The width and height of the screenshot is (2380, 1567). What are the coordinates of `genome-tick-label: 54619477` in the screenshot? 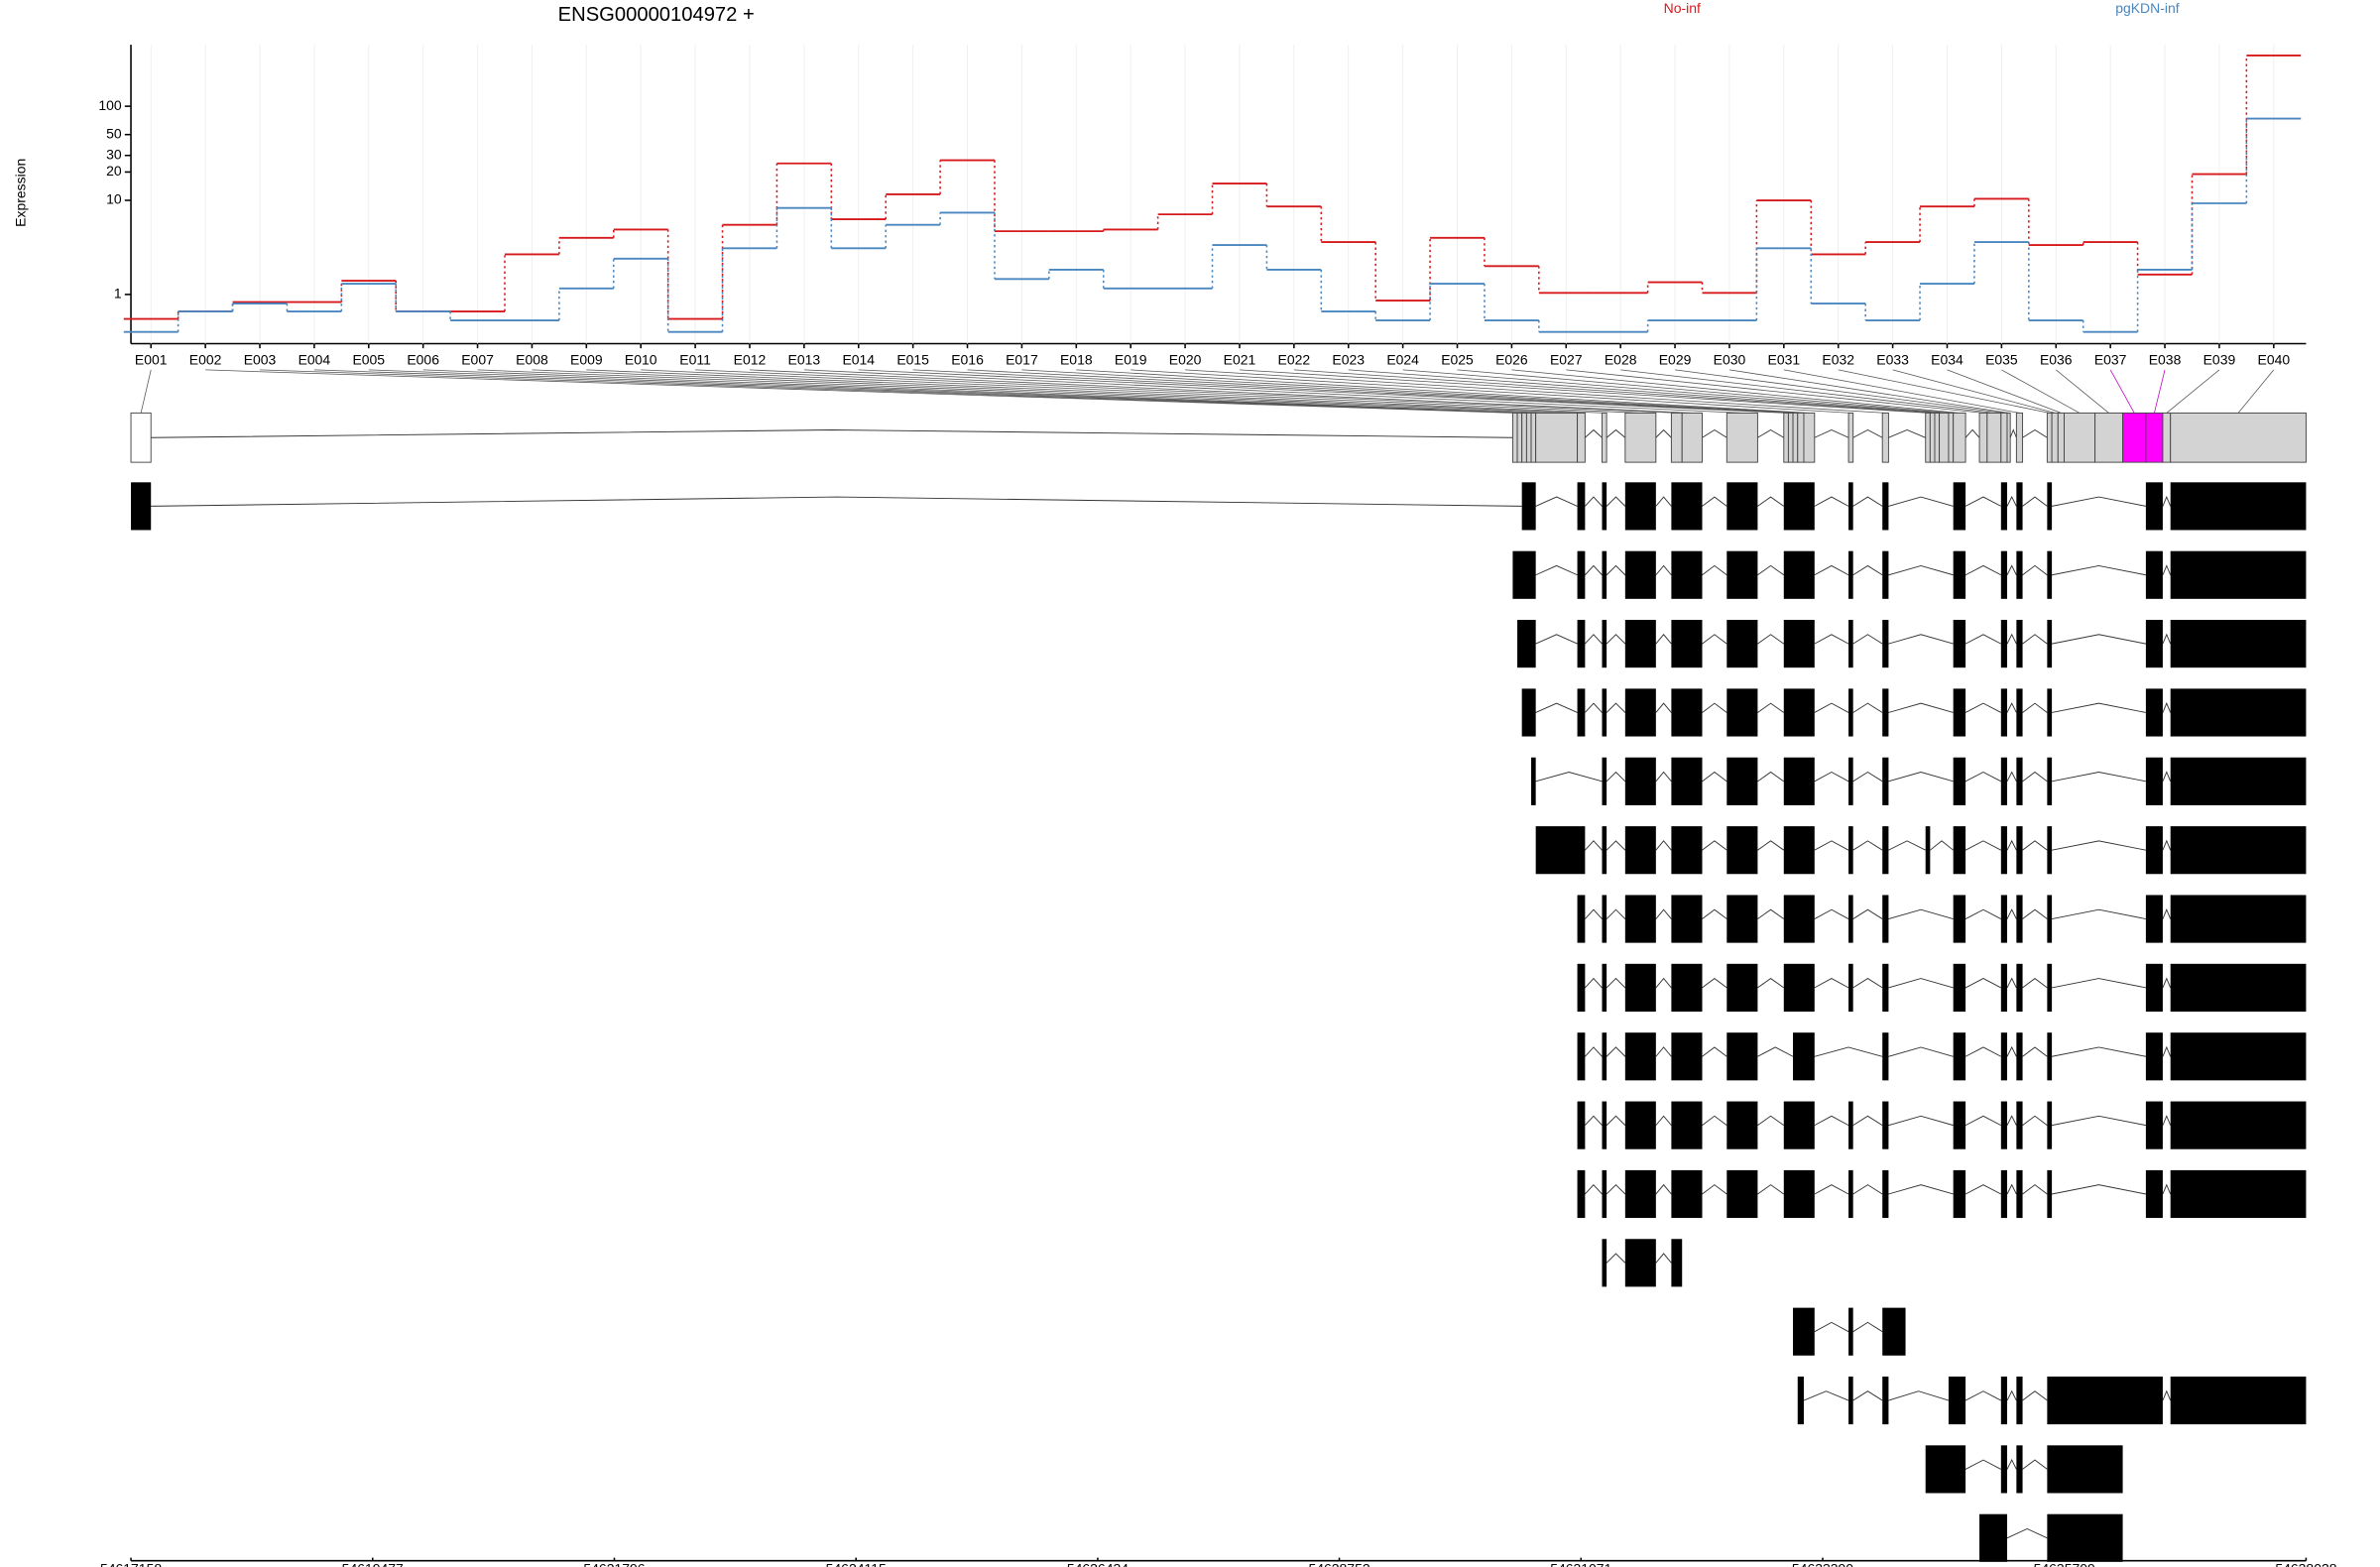 It's located at (373, 1564).